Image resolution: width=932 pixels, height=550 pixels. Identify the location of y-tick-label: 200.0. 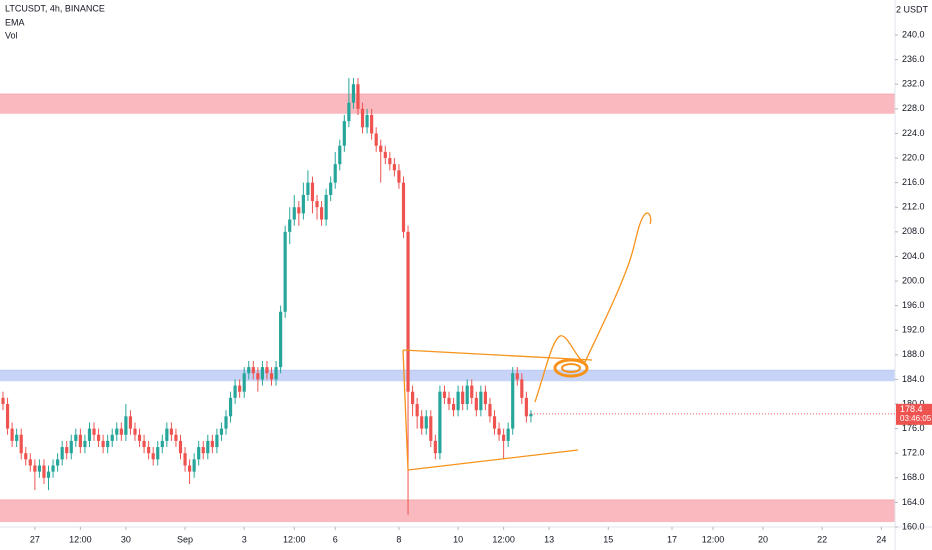
(913, 280).